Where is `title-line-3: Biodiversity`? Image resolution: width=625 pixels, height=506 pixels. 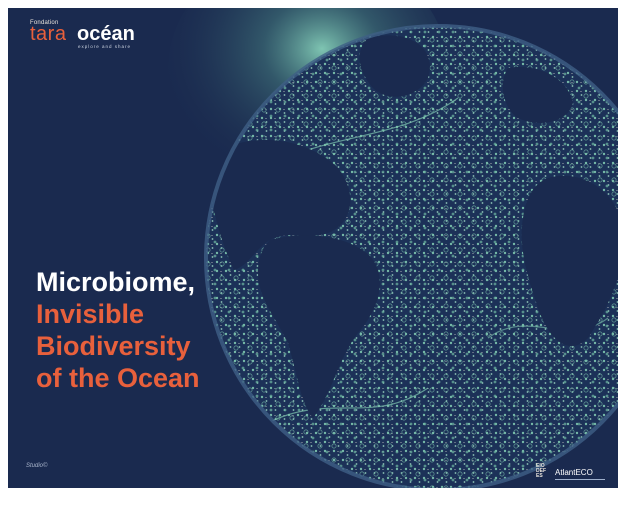 title-line-3: Biodiversity is located at coordinates (113, 346).